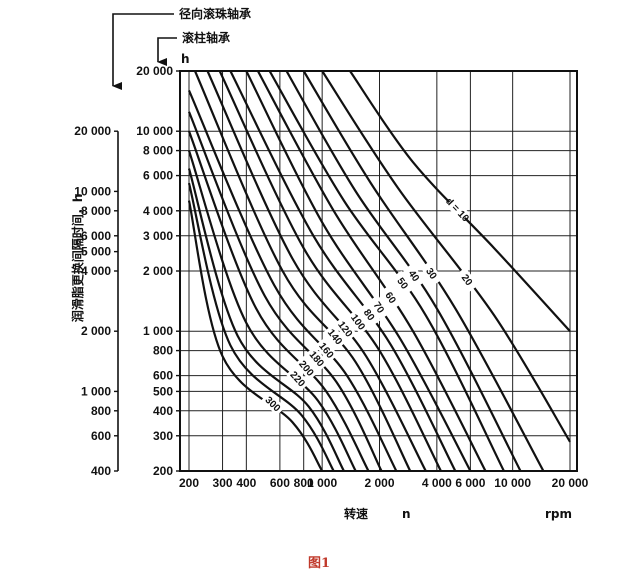 The image size is (638, 575). What do you see at coordinates (280, 483) in the screenshot?
I see `x-tick-label: 600` at bounding box center [280, 483].